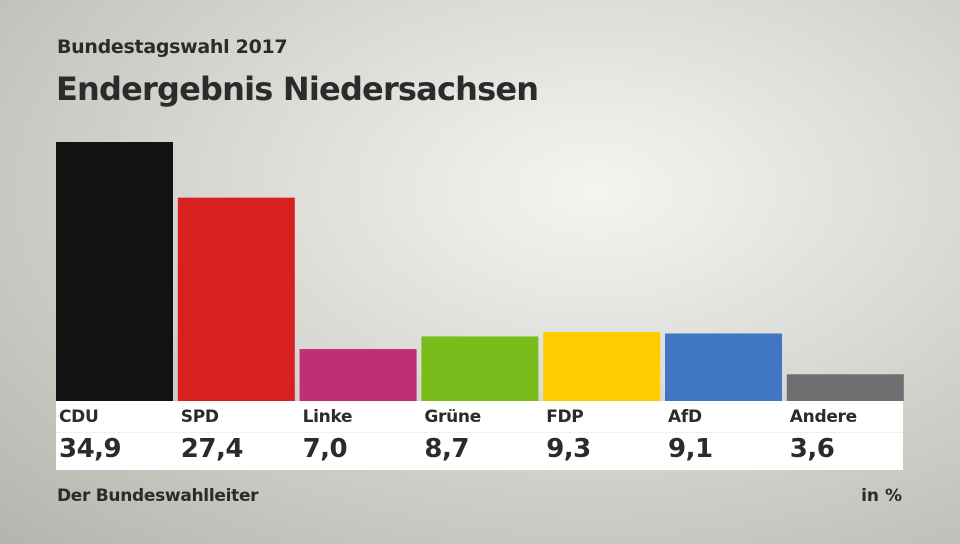  I want to click on party-label: Andere, so click(823, 417).